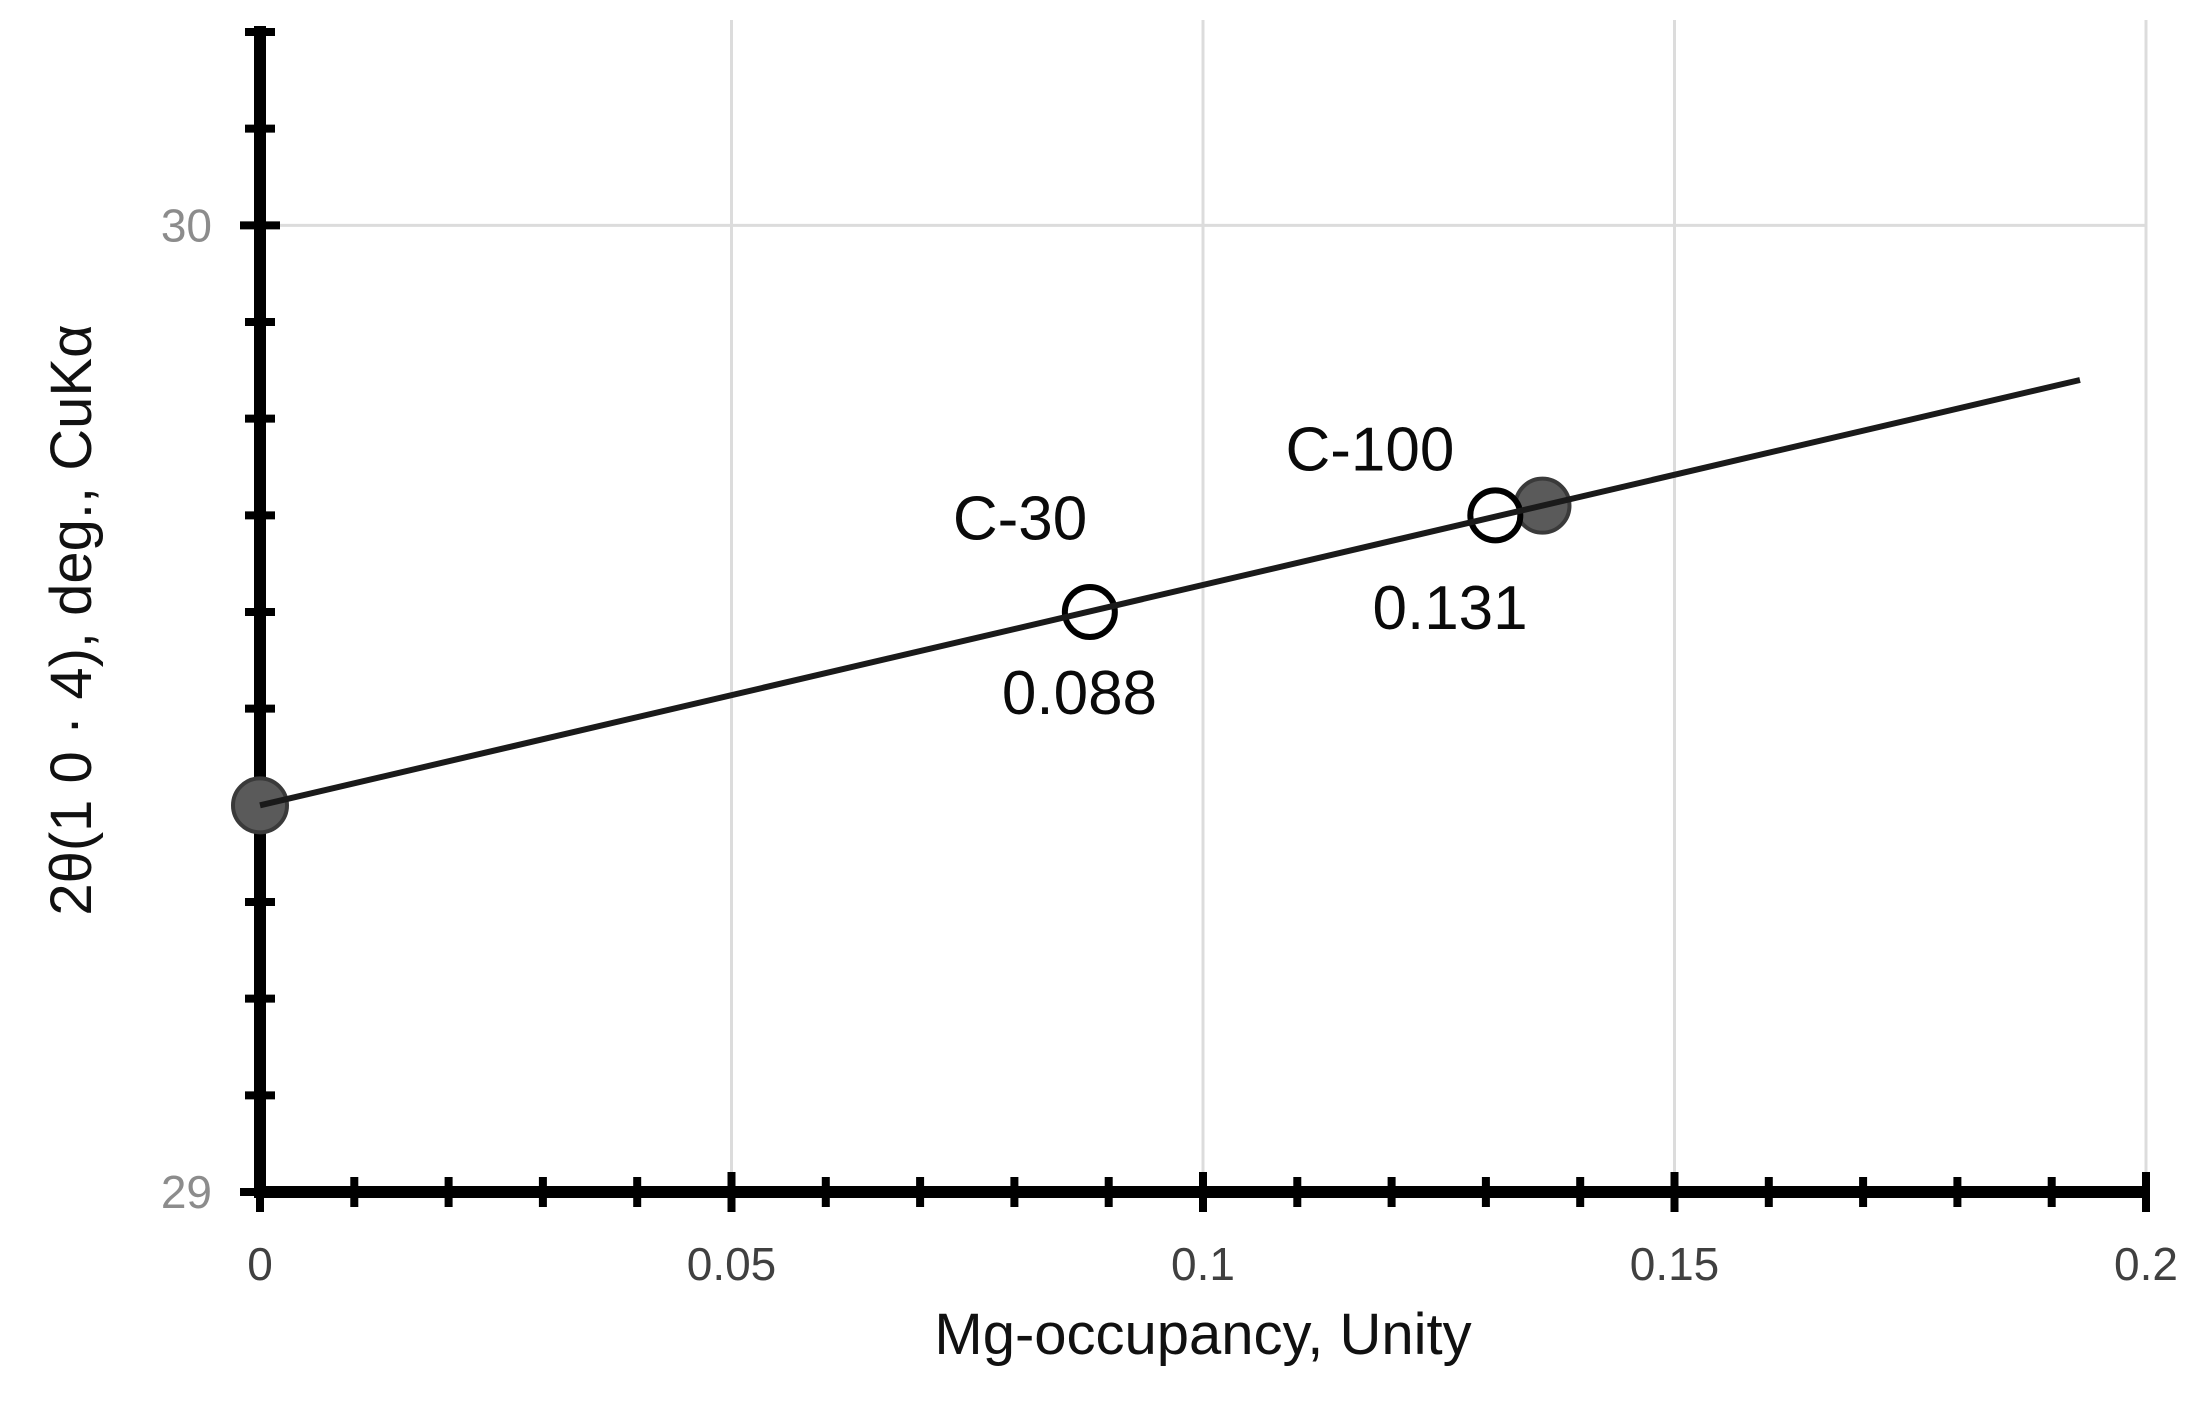  Describe the element at coordinates (186, 225) in the screenshot. I see `y-tick-label: 30` at that location.